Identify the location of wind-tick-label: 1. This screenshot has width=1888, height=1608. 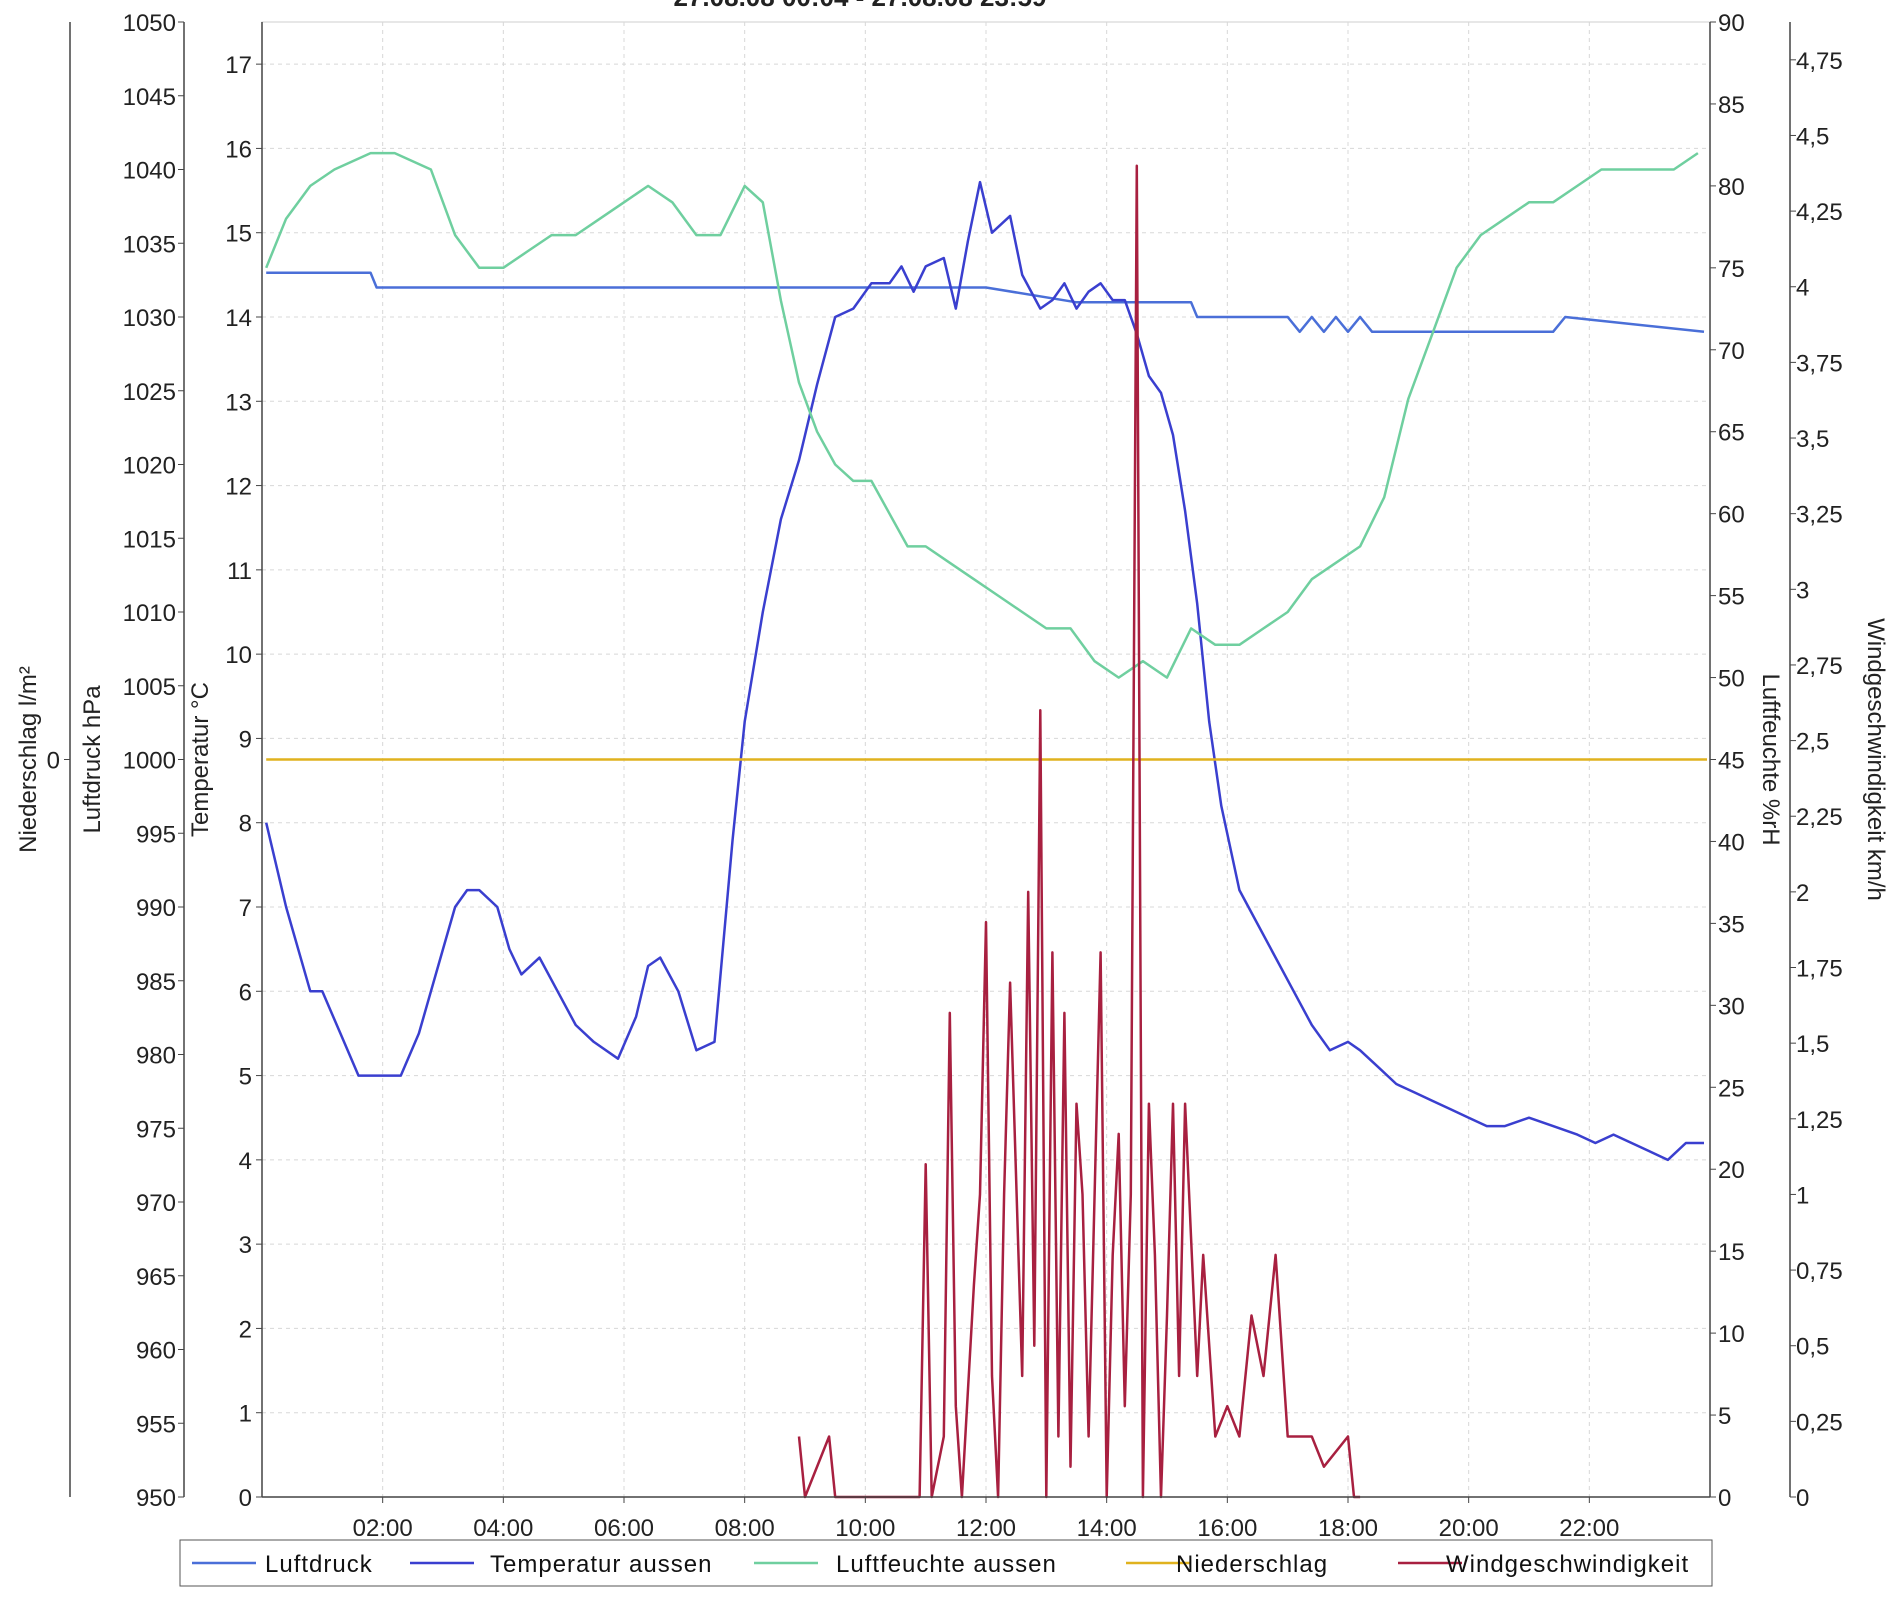
(1802, 1195).